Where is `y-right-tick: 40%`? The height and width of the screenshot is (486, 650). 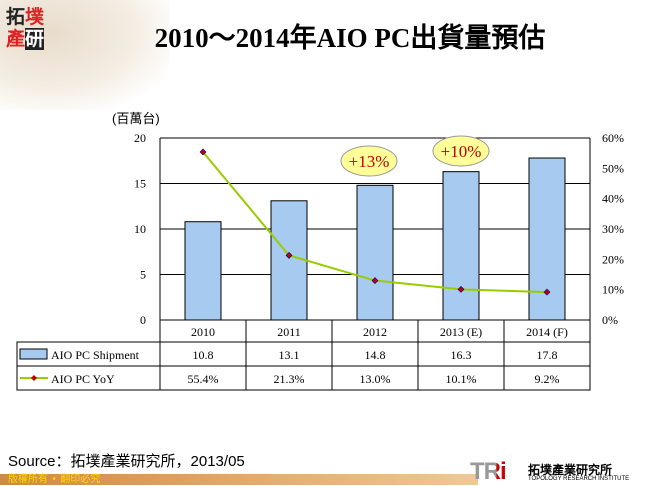 y-right-tick: 40% is located at coordinates (613, 199).